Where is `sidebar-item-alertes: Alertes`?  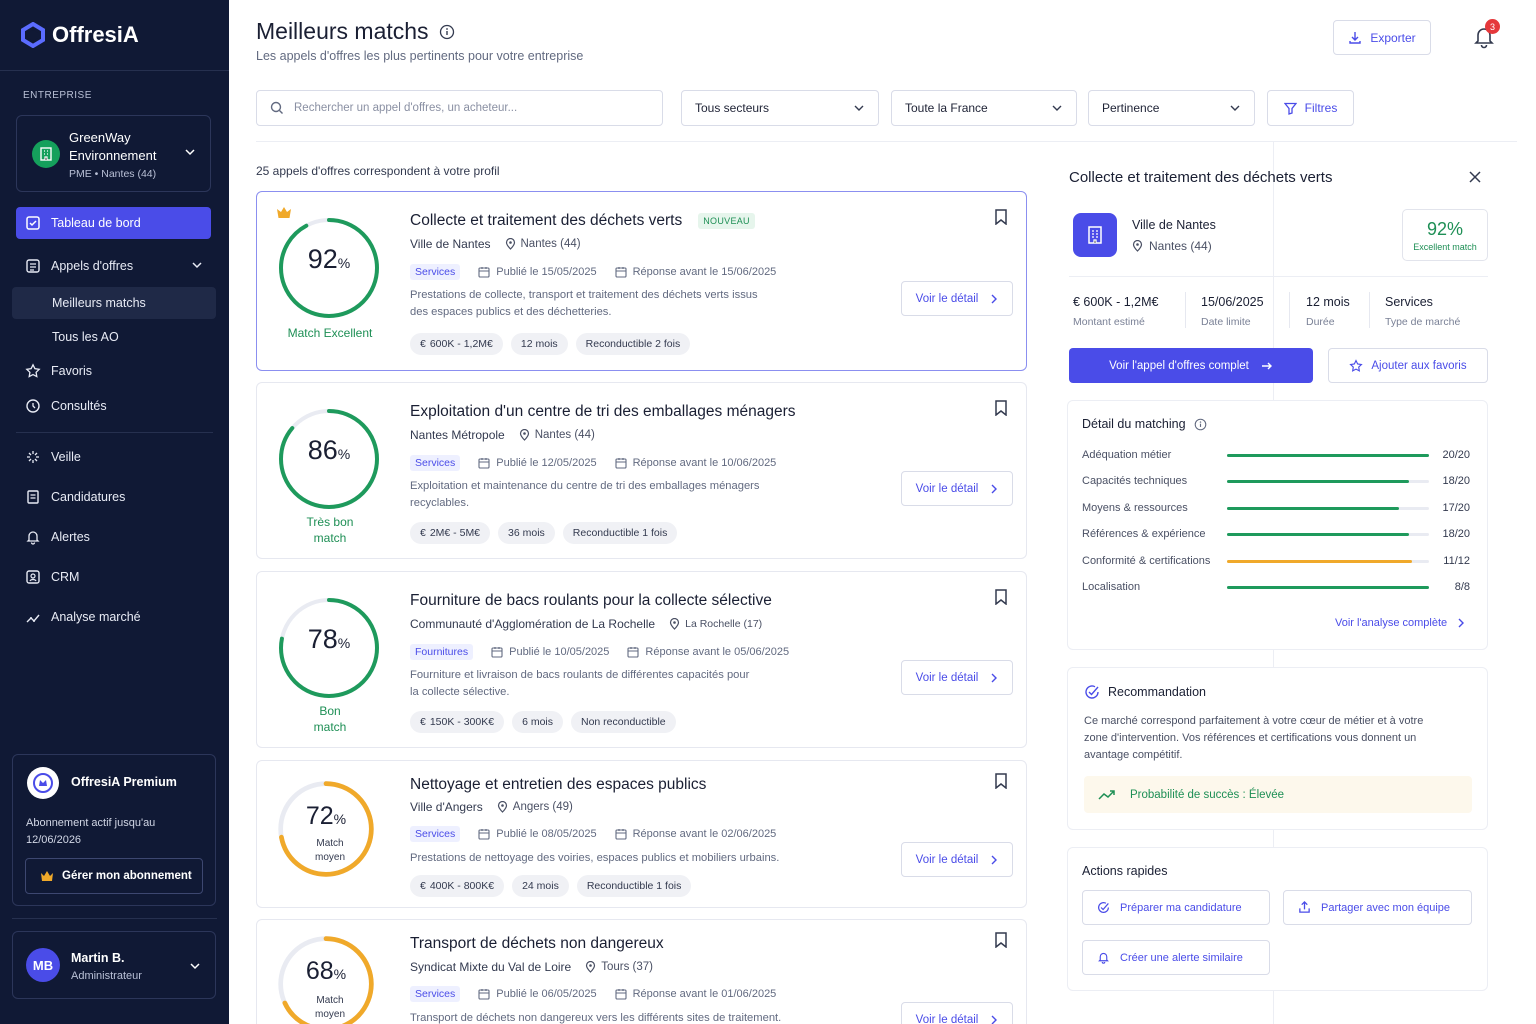 sidebar-item-alertes: Alertes is located at coordinates (113, 537).